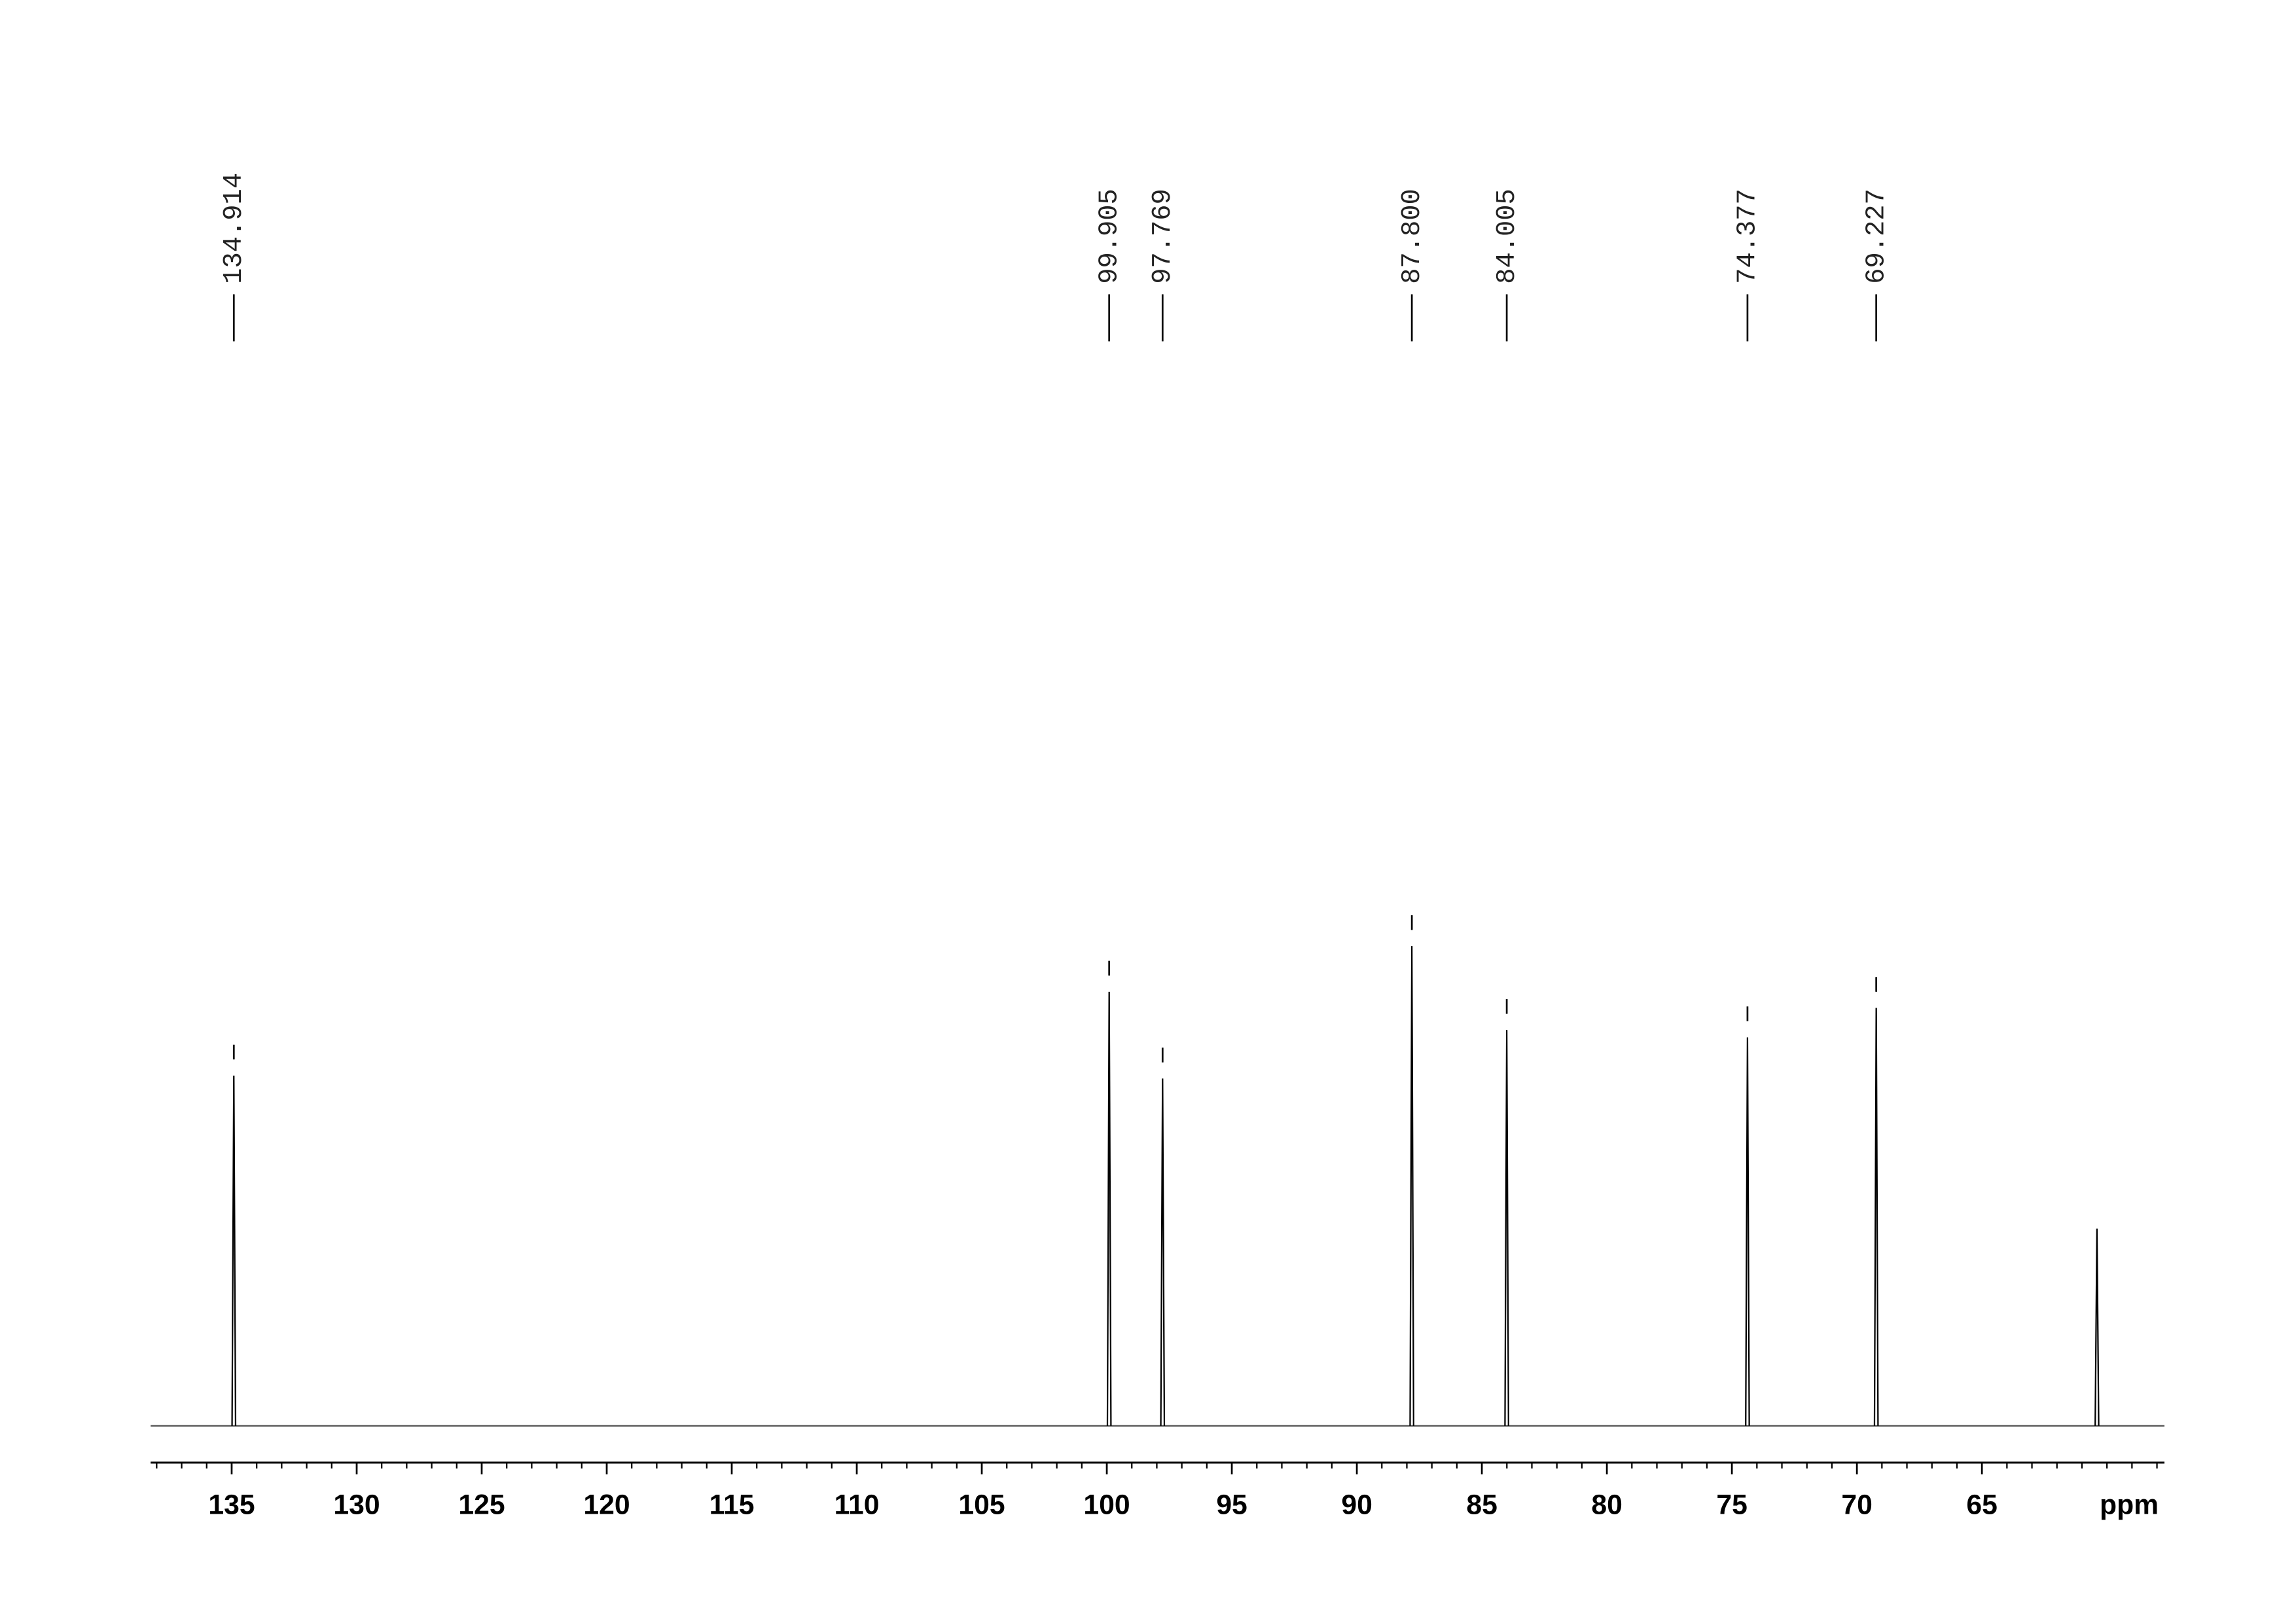  I want to click on x-tick-label: 70, so click(1856, 1505).